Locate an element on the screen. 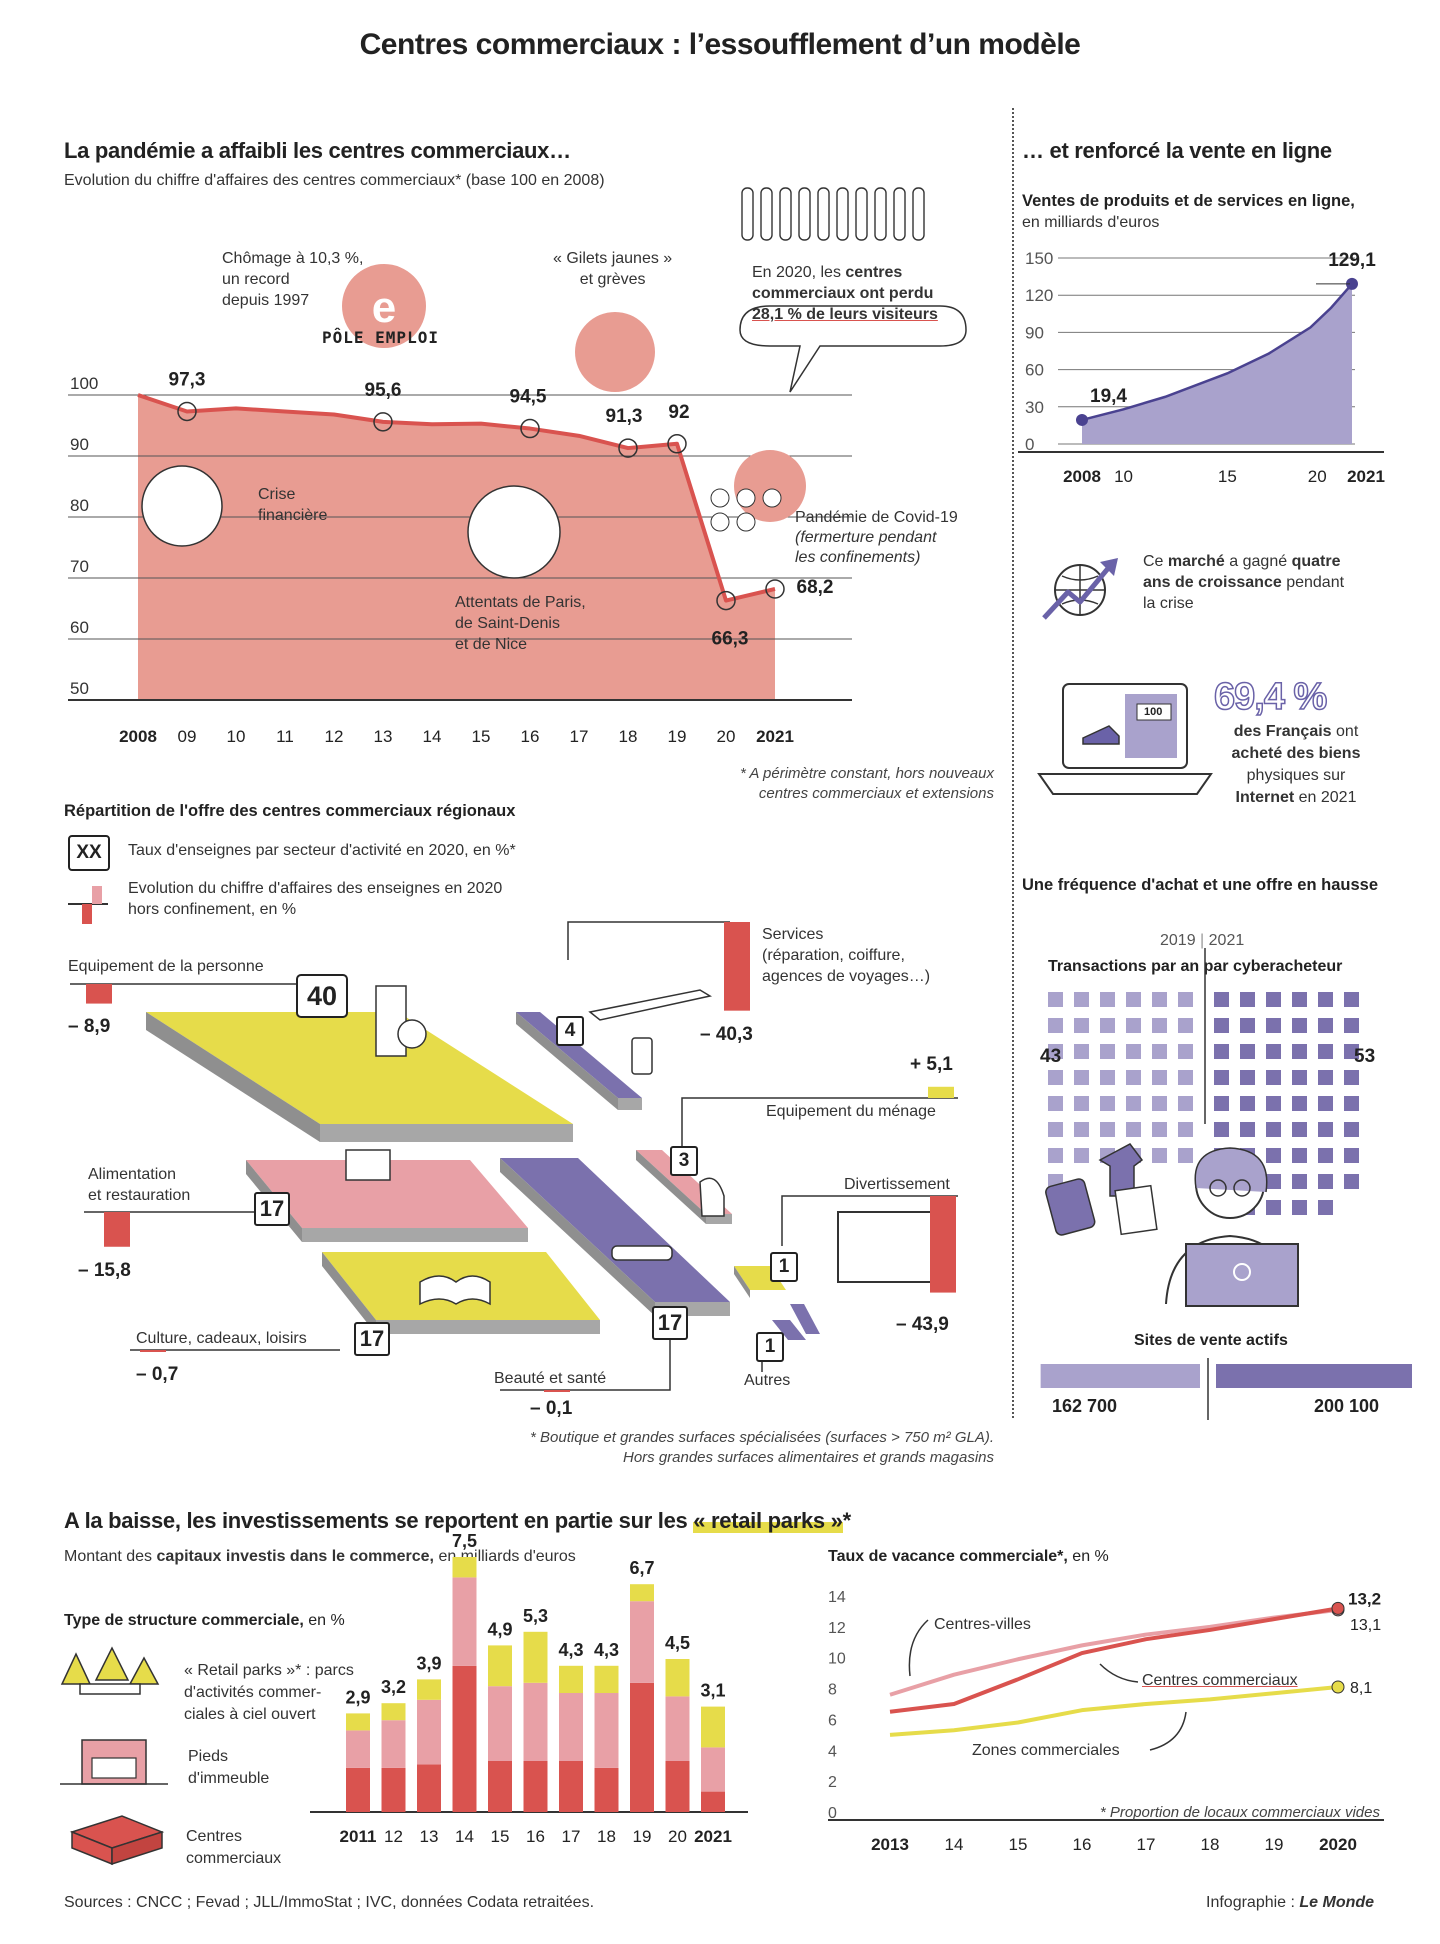 The height and width of the screenshot is (1944, 1440). share-box-equipement-menage: 3 is located at coordinates (684, 1161).